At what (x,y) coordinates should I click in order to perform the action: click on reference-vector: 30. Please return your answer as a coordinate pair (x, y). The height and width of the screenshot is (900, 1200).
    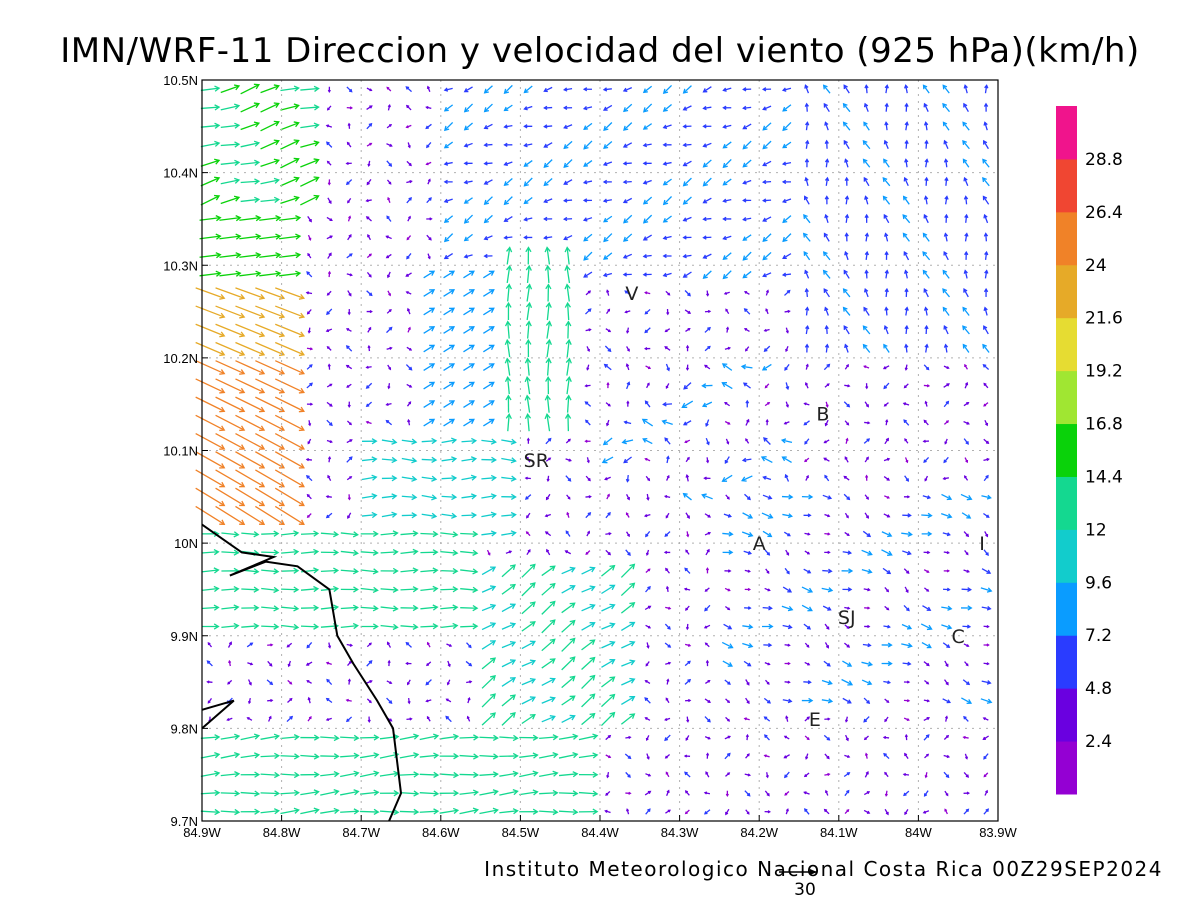
    Looking at the image, I should click on (798, 884).